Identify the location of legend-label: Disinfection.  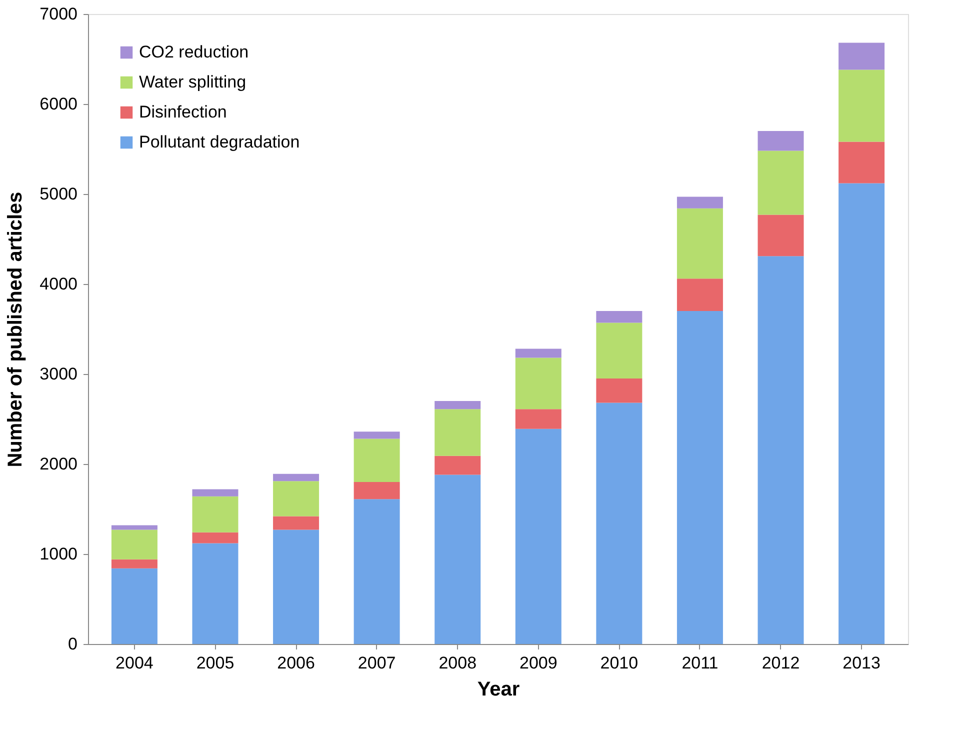
(183, 112).